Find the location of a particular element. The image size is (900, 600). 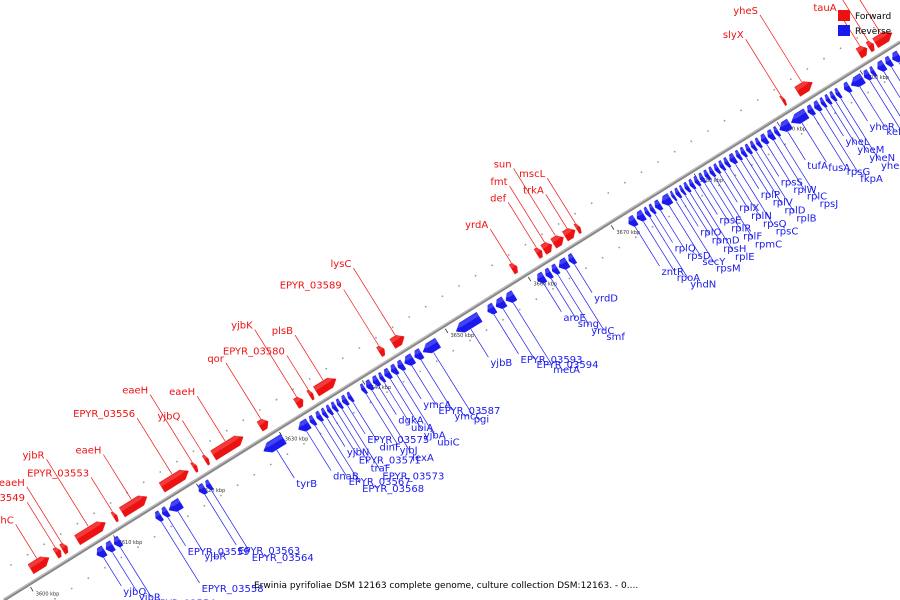

gene-reverse-rpmc is located at coordinates (712, 172).